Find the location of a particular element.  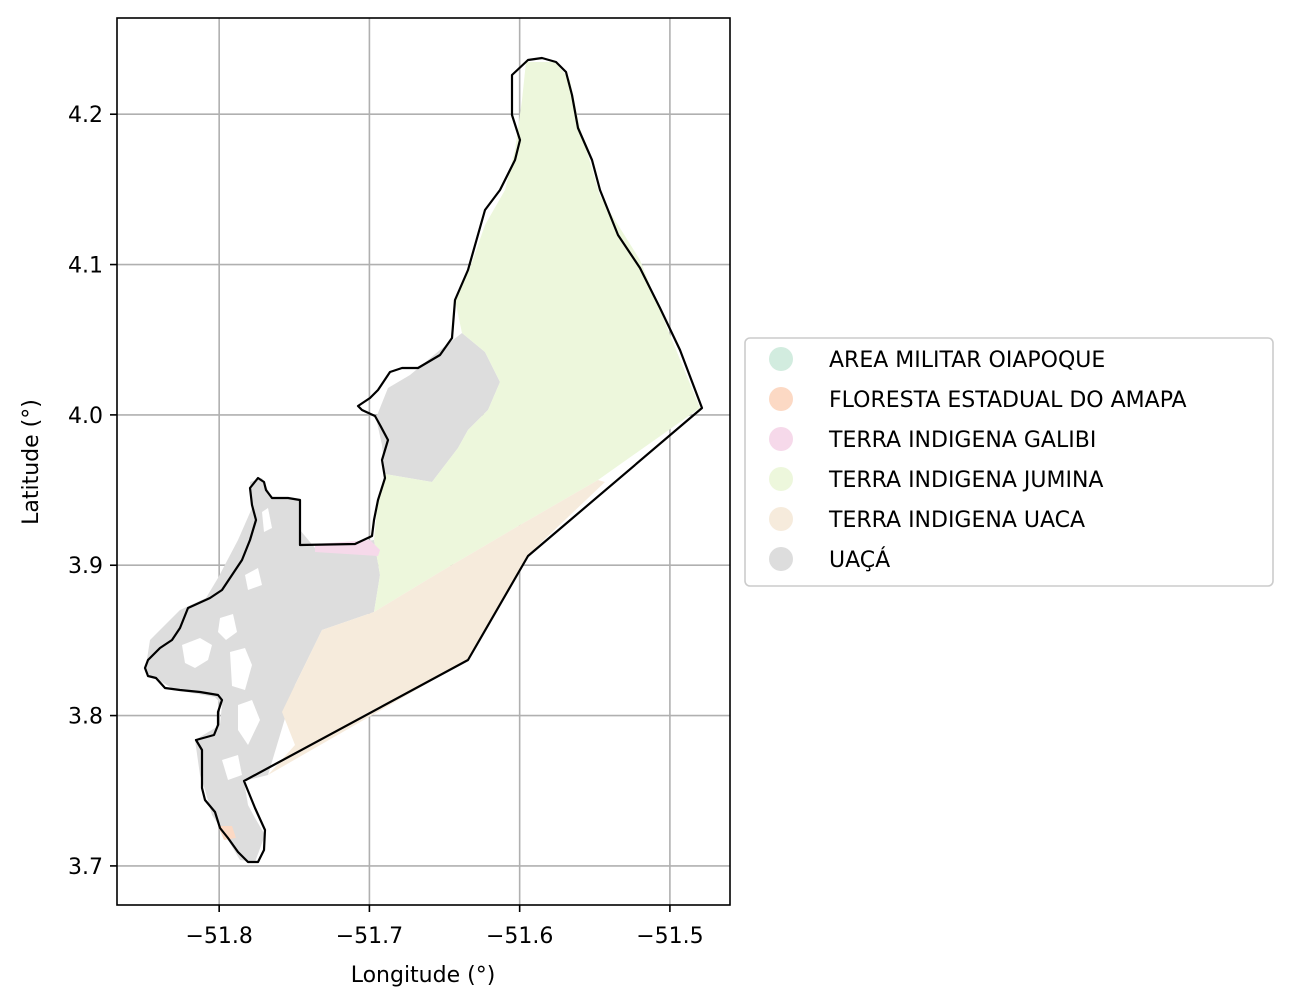

uaca-municipality-fill is located at coordinates (262, 670).